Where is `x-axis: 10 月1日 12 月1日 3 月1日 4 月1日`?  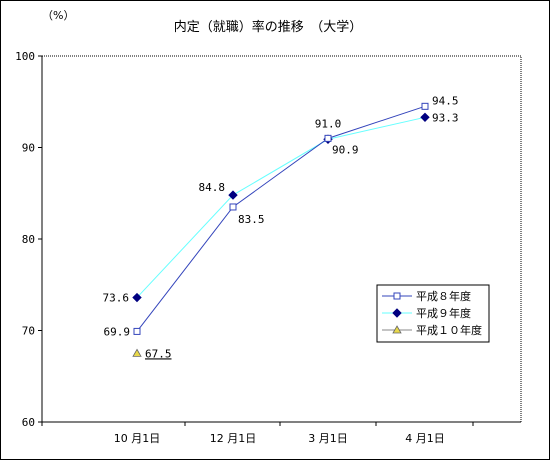 x-axis: 10 月1日 12 月1日 3 月1日 4 月1日 is located at coordinates (281, 433).